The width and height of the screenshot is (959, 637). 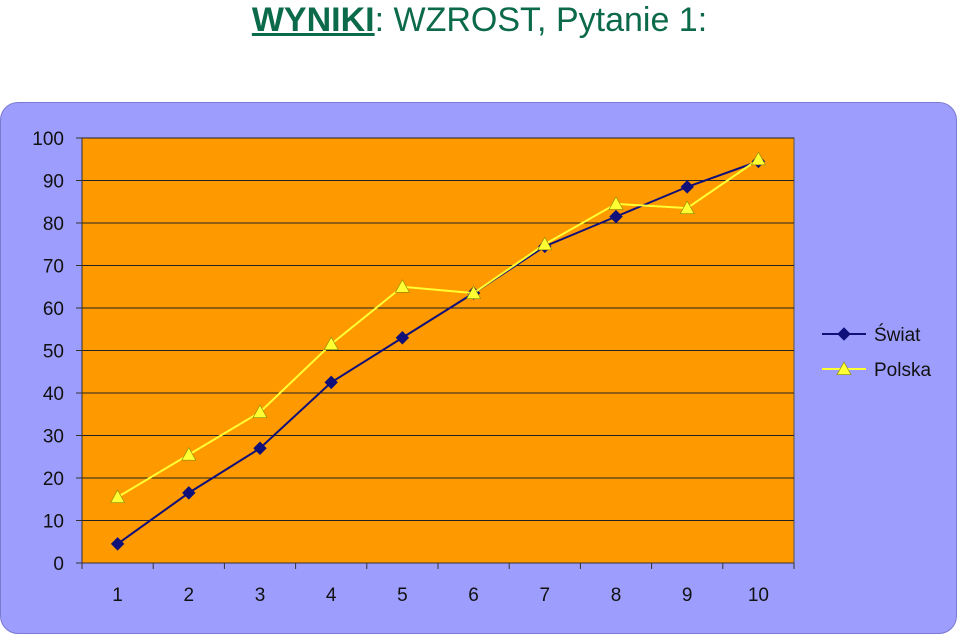 What do you see at coordinates (331, 595) in the screenshot?
I see `x-tick-label: 4` at bounding box center [331, 595].